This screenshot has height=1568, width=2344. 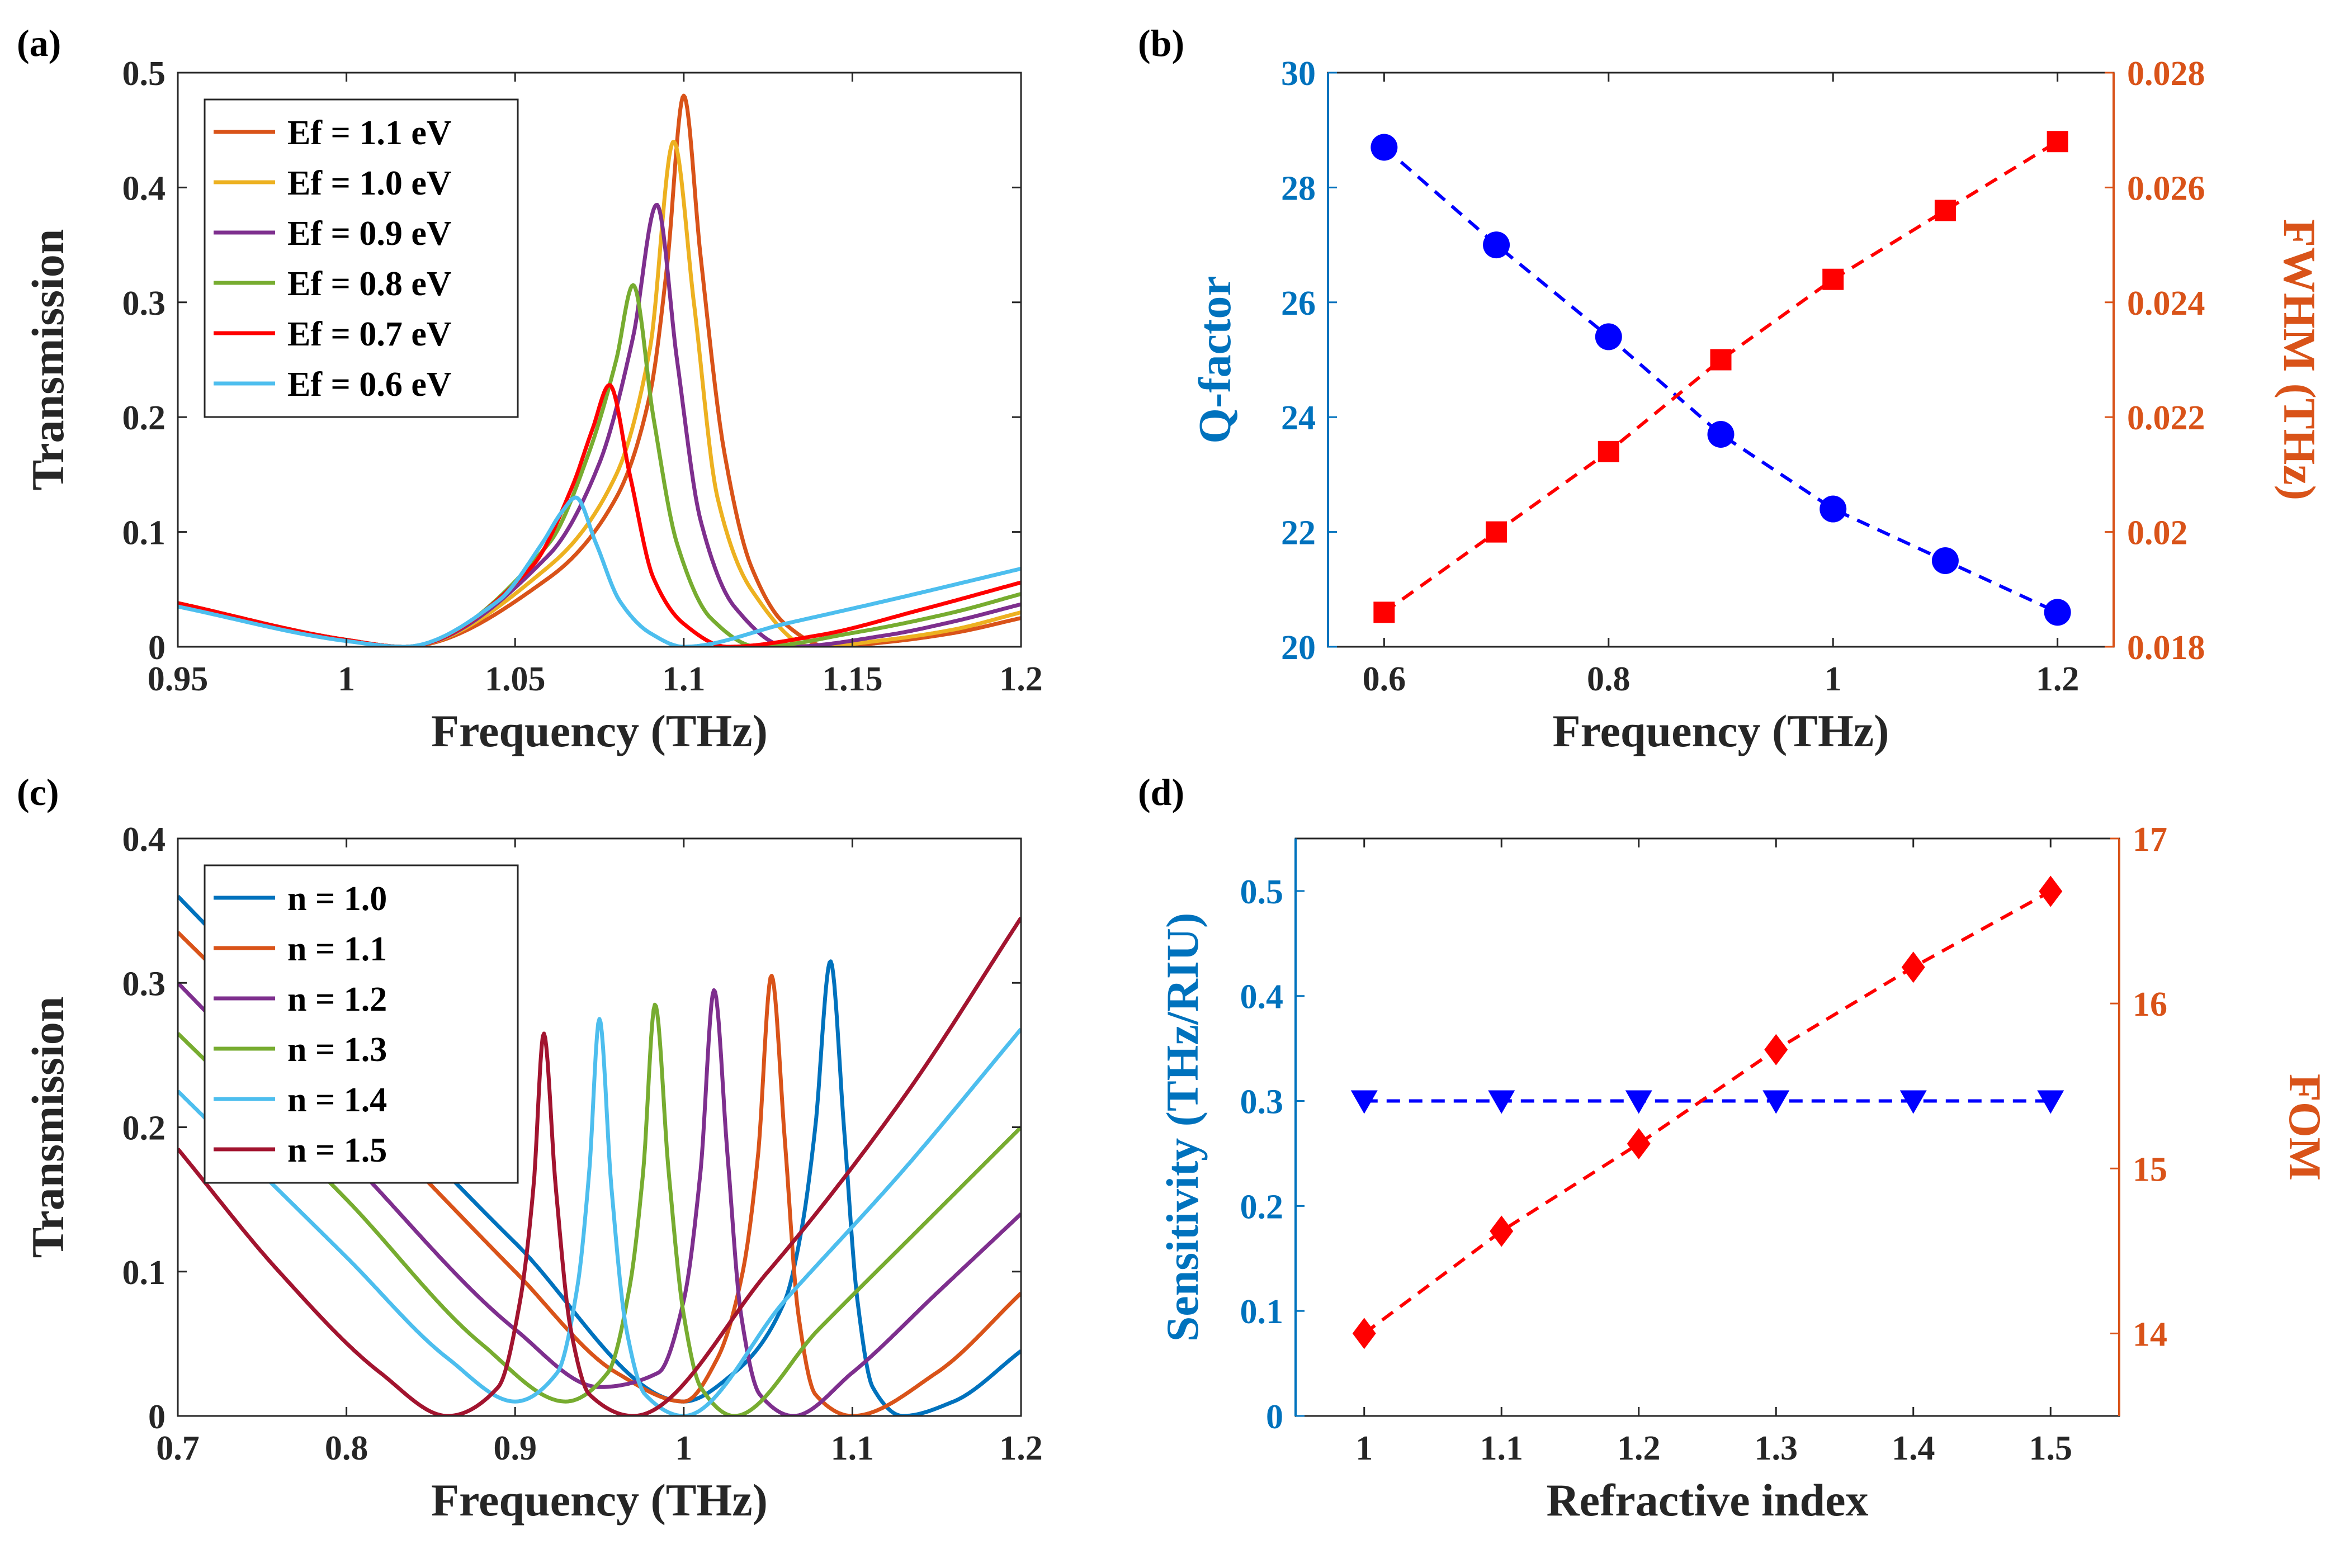 I want to click on x-tick-label: 0.95, so click(x=178, y=679).